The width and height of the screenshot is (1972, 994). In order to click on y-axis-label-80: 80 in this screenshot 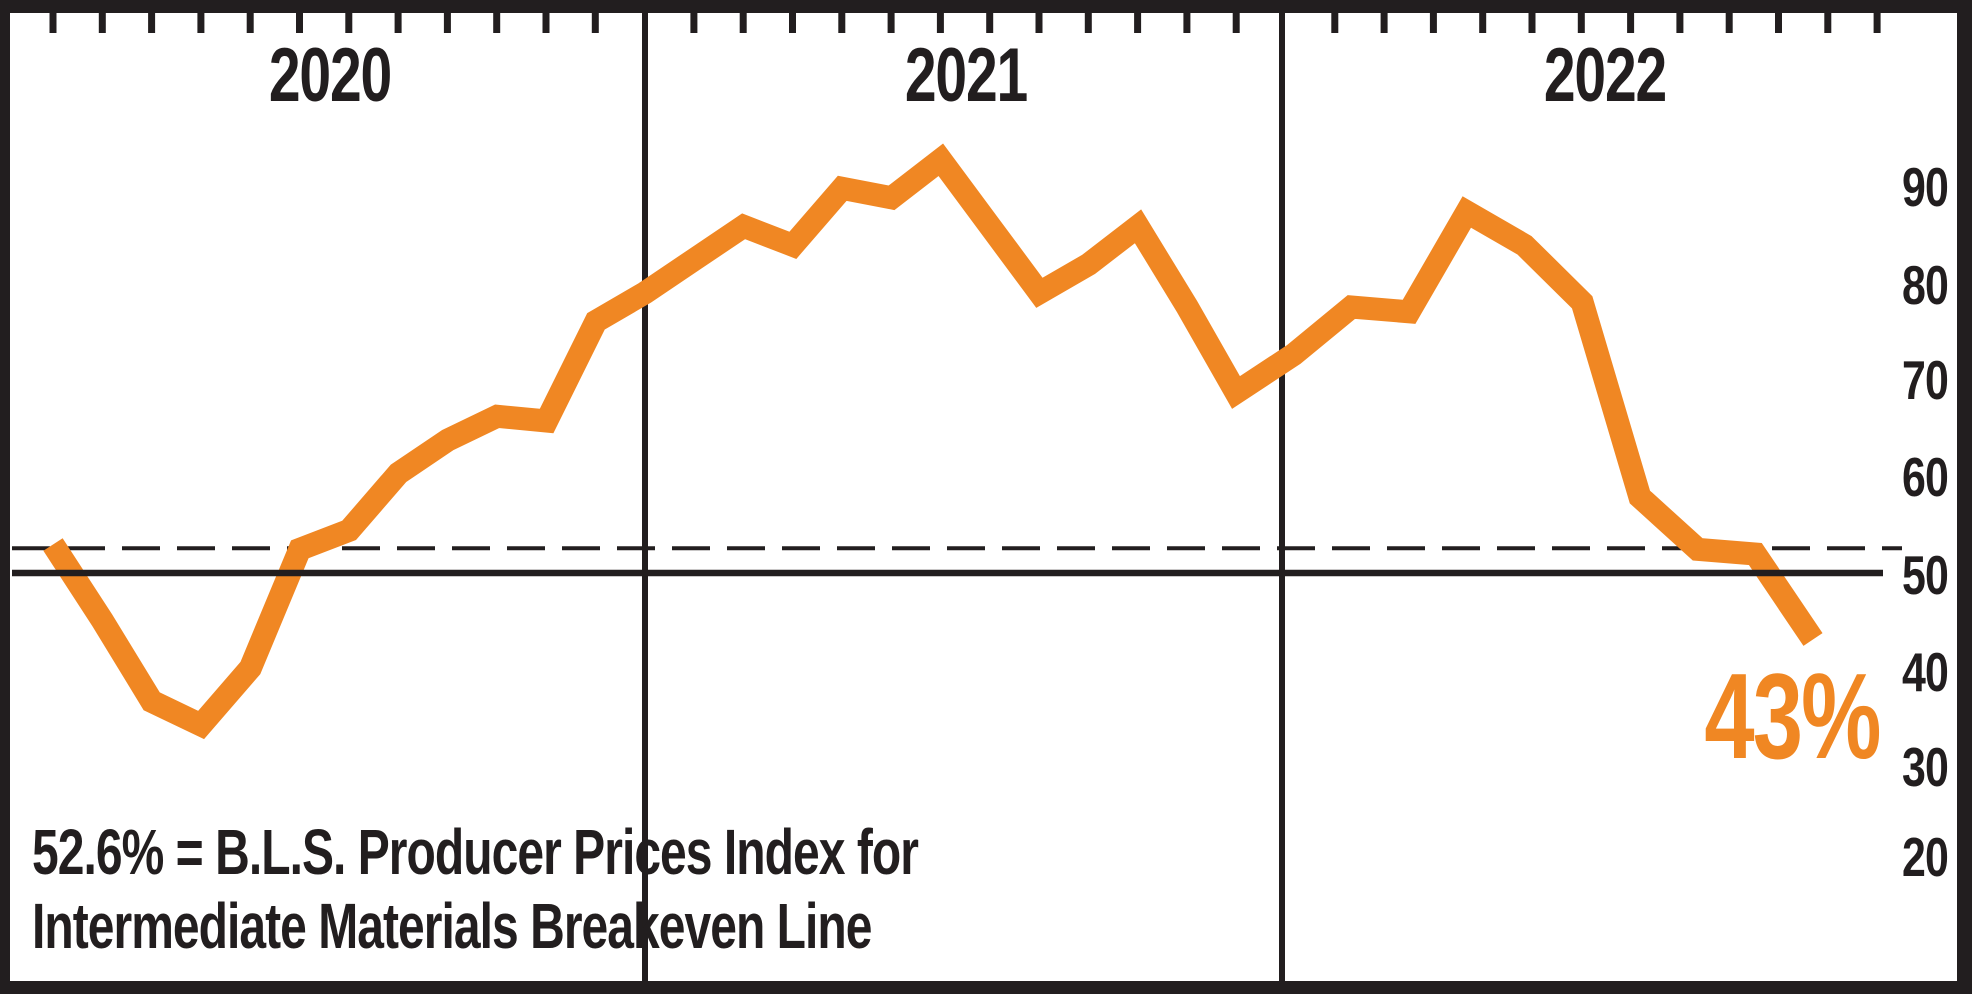, I will do `click(1925, 285)`.